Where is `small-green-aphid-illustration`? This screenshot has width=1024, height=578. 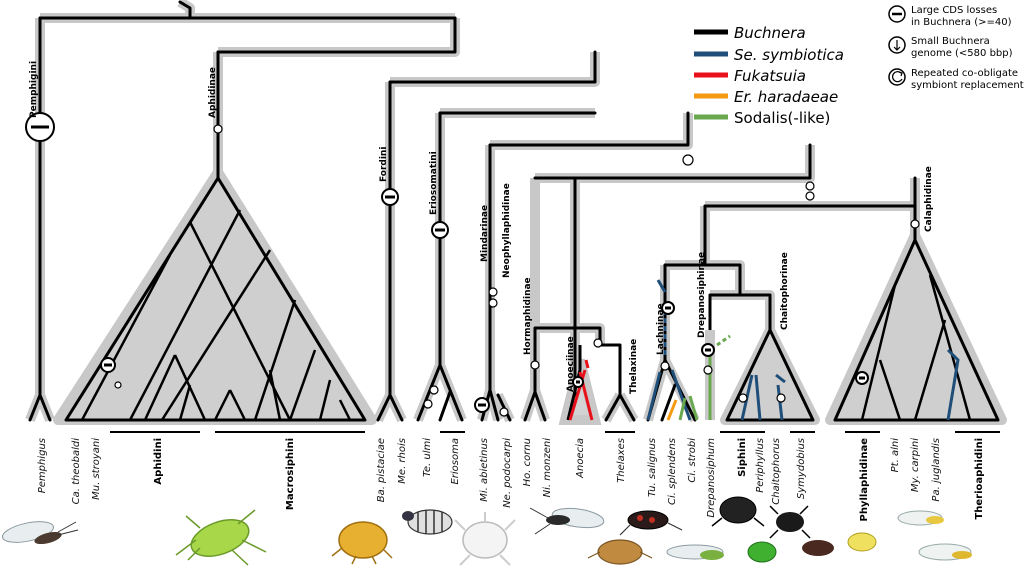 small-green-aphid-illustration is located at coordinates (762, 552).